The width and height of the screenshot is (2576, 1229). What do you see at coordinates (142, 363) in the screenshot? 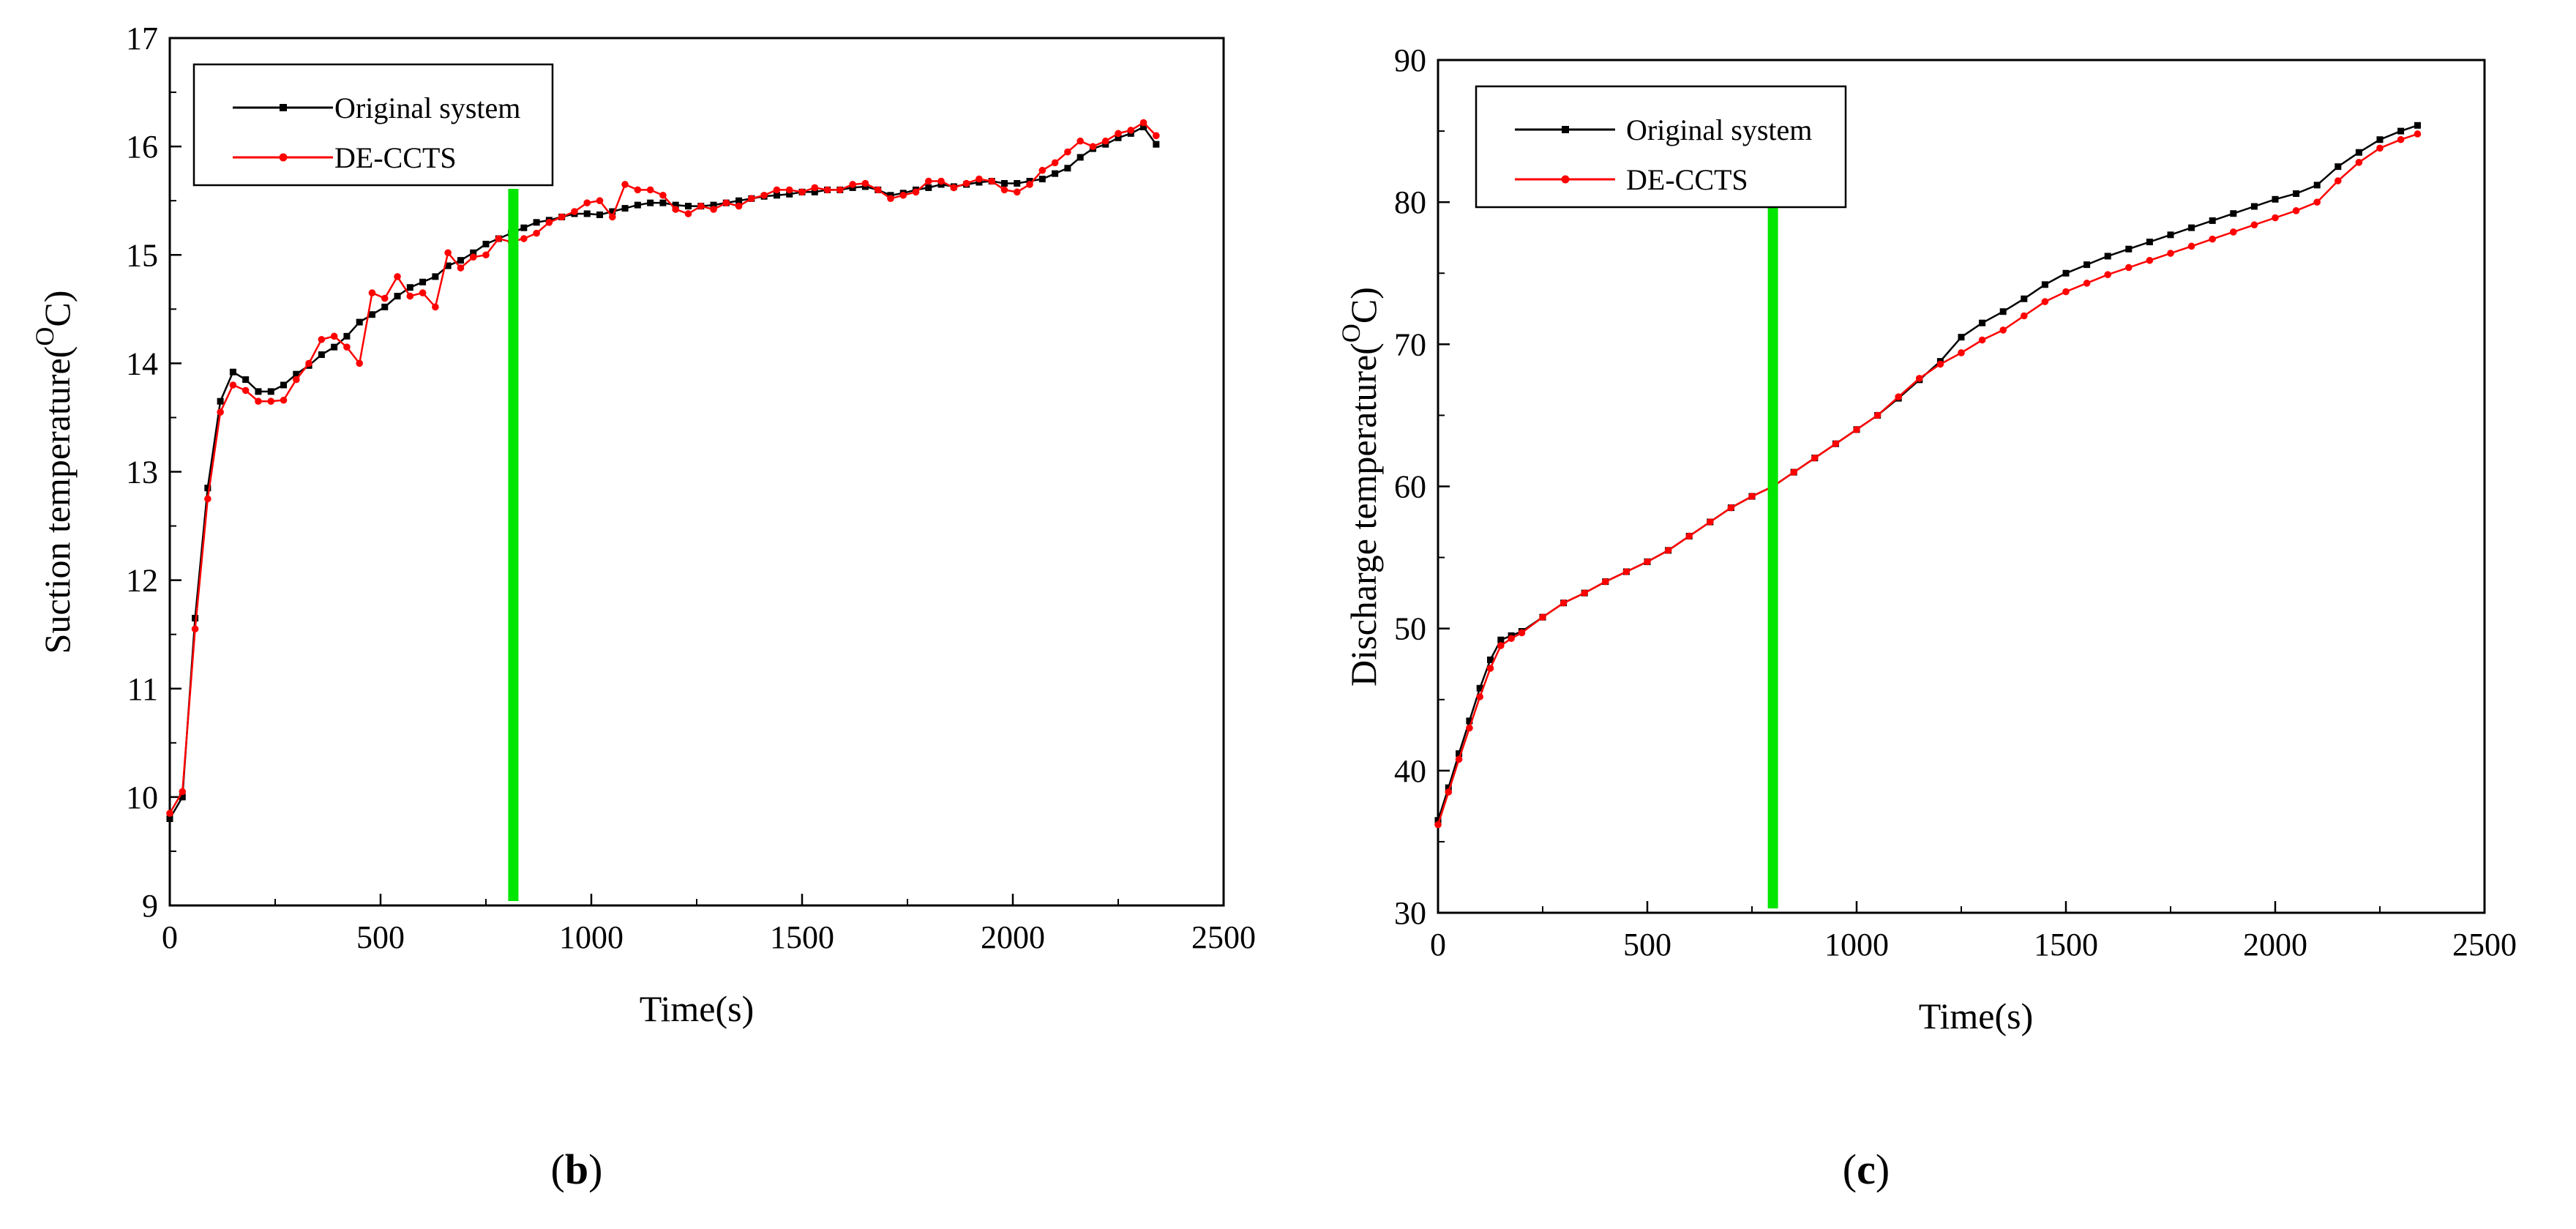
I see `y-tick-label: 14` at bounding box center [142, 363].